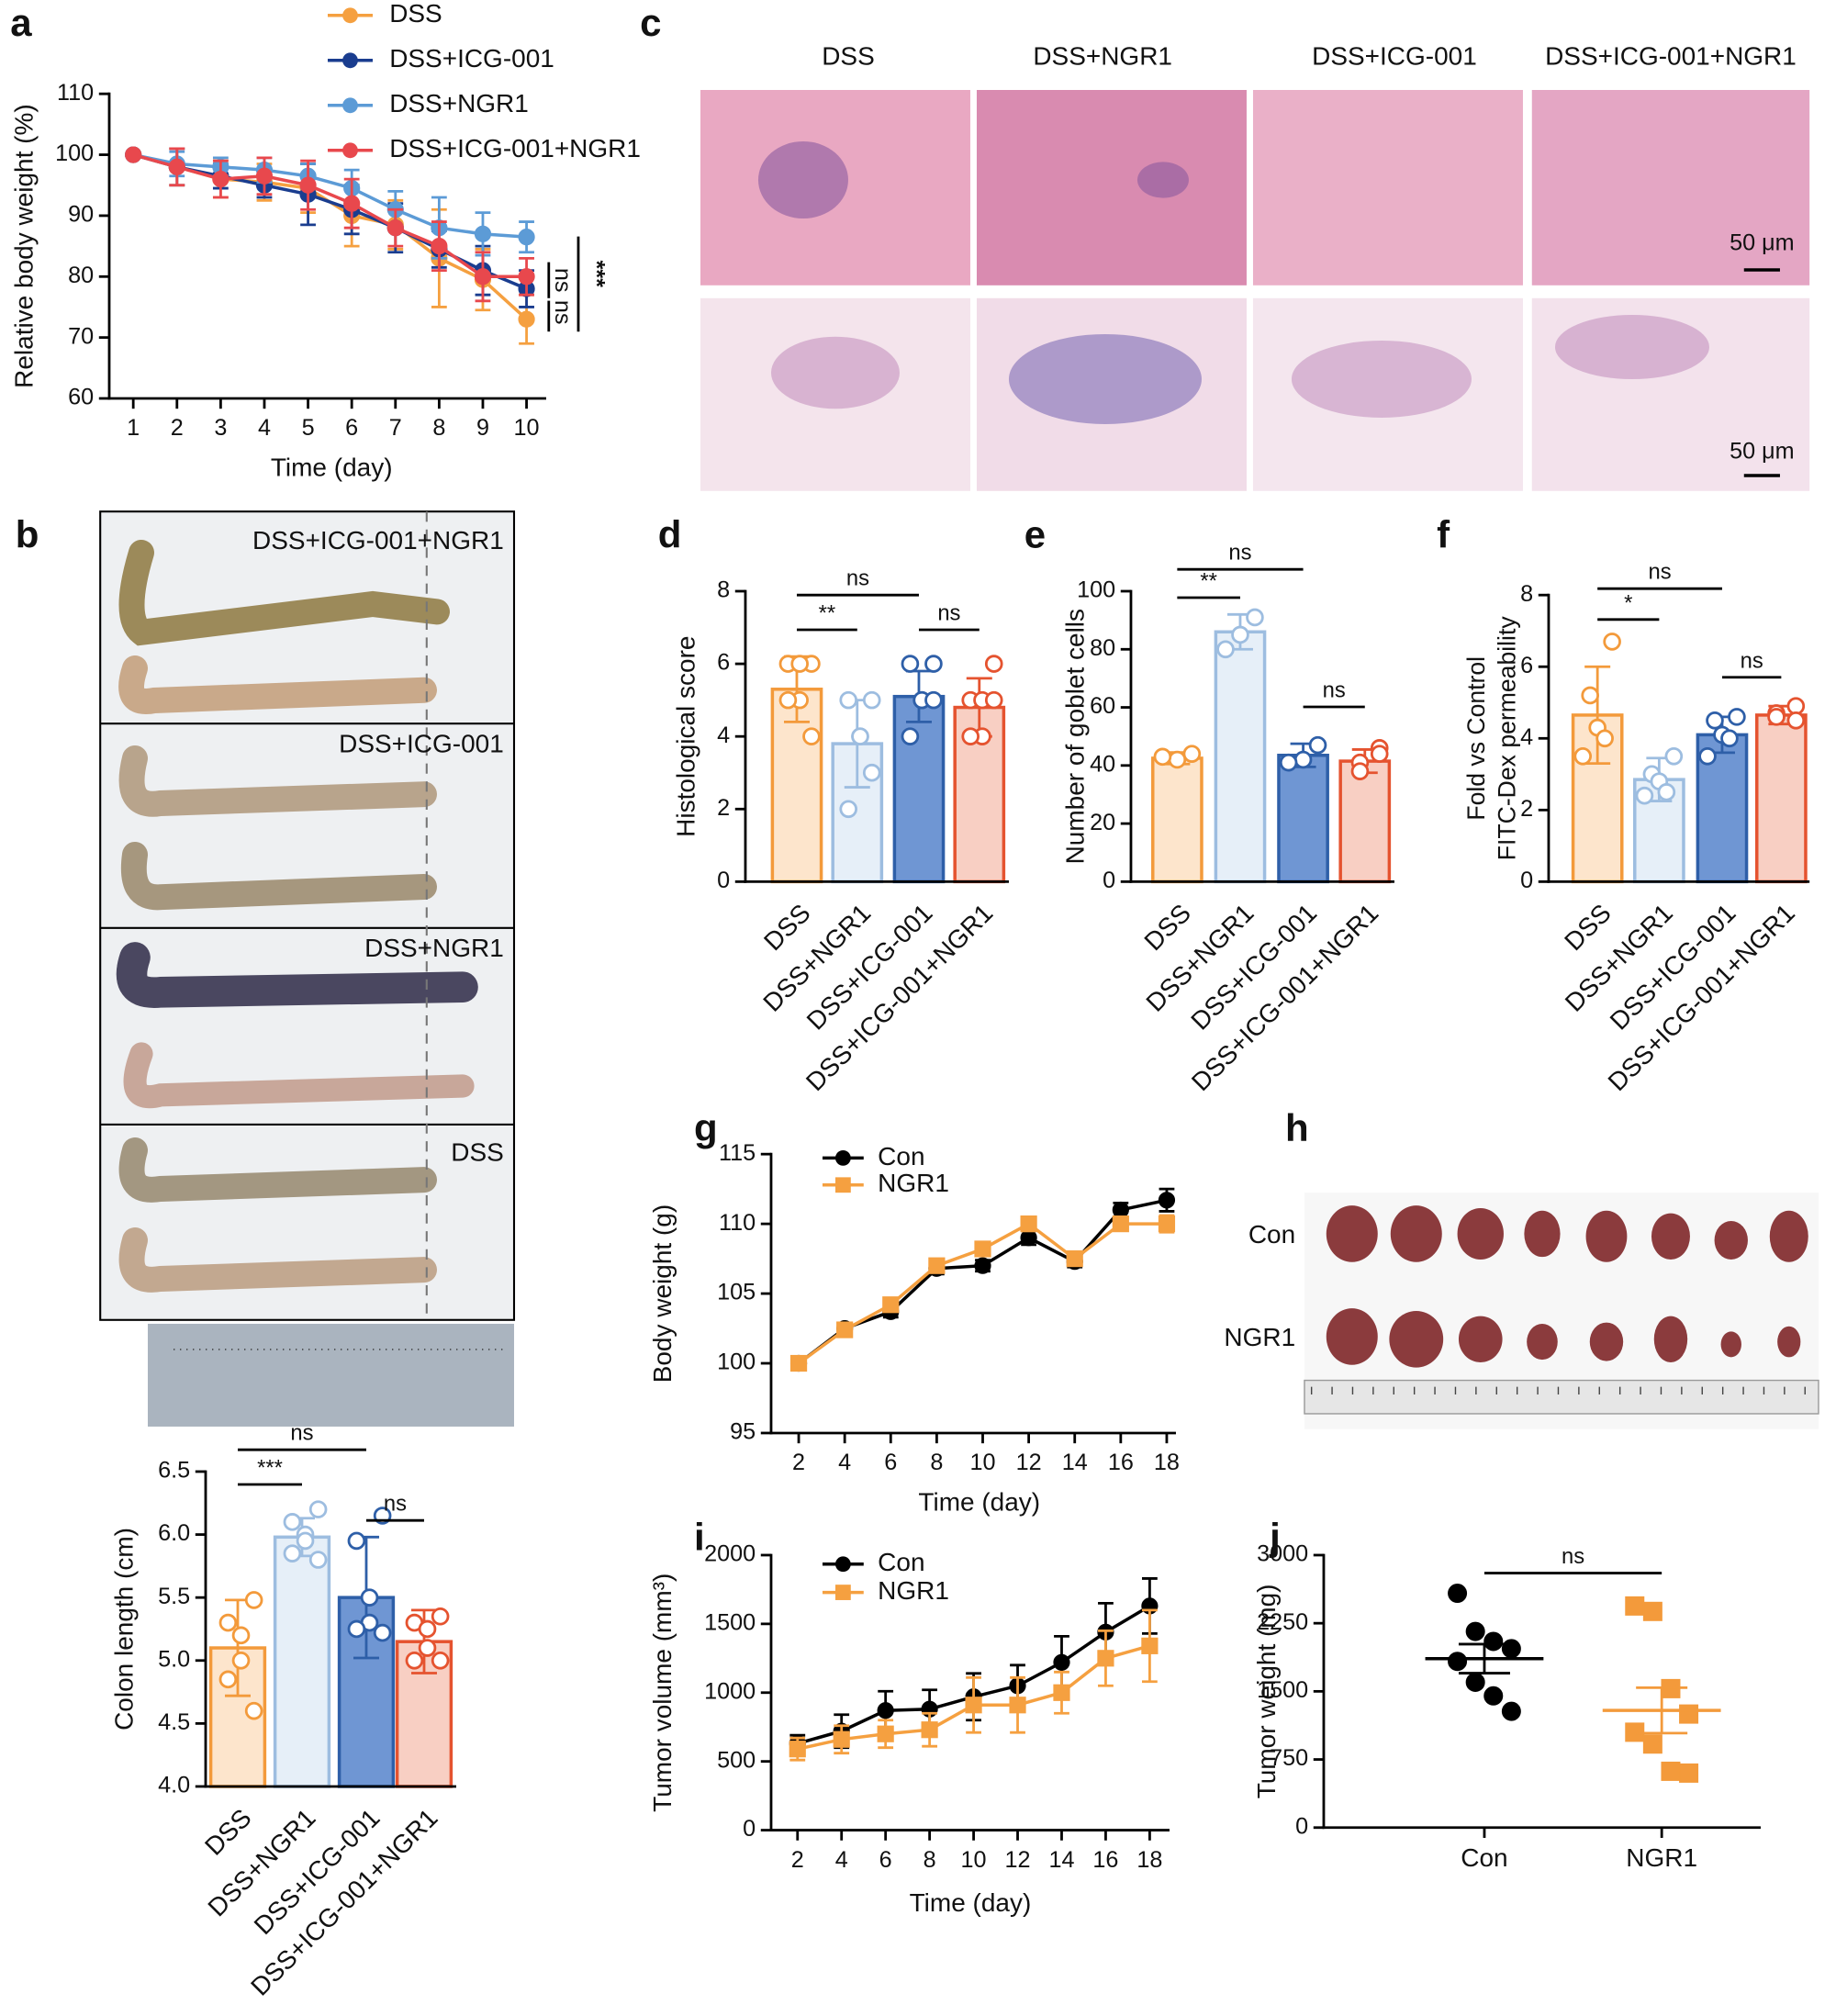 The width and height of the screenshot is (1836, 2016). I want to click on y-tick-label: 105, so click(736, 1292).